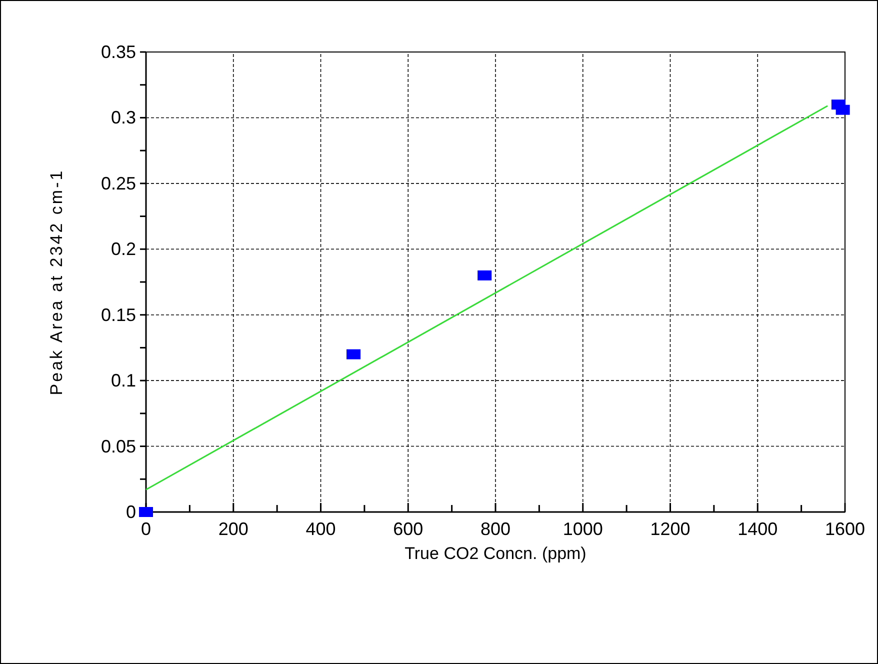  I want to click on y-tick-label: 0, so click(131, 512).